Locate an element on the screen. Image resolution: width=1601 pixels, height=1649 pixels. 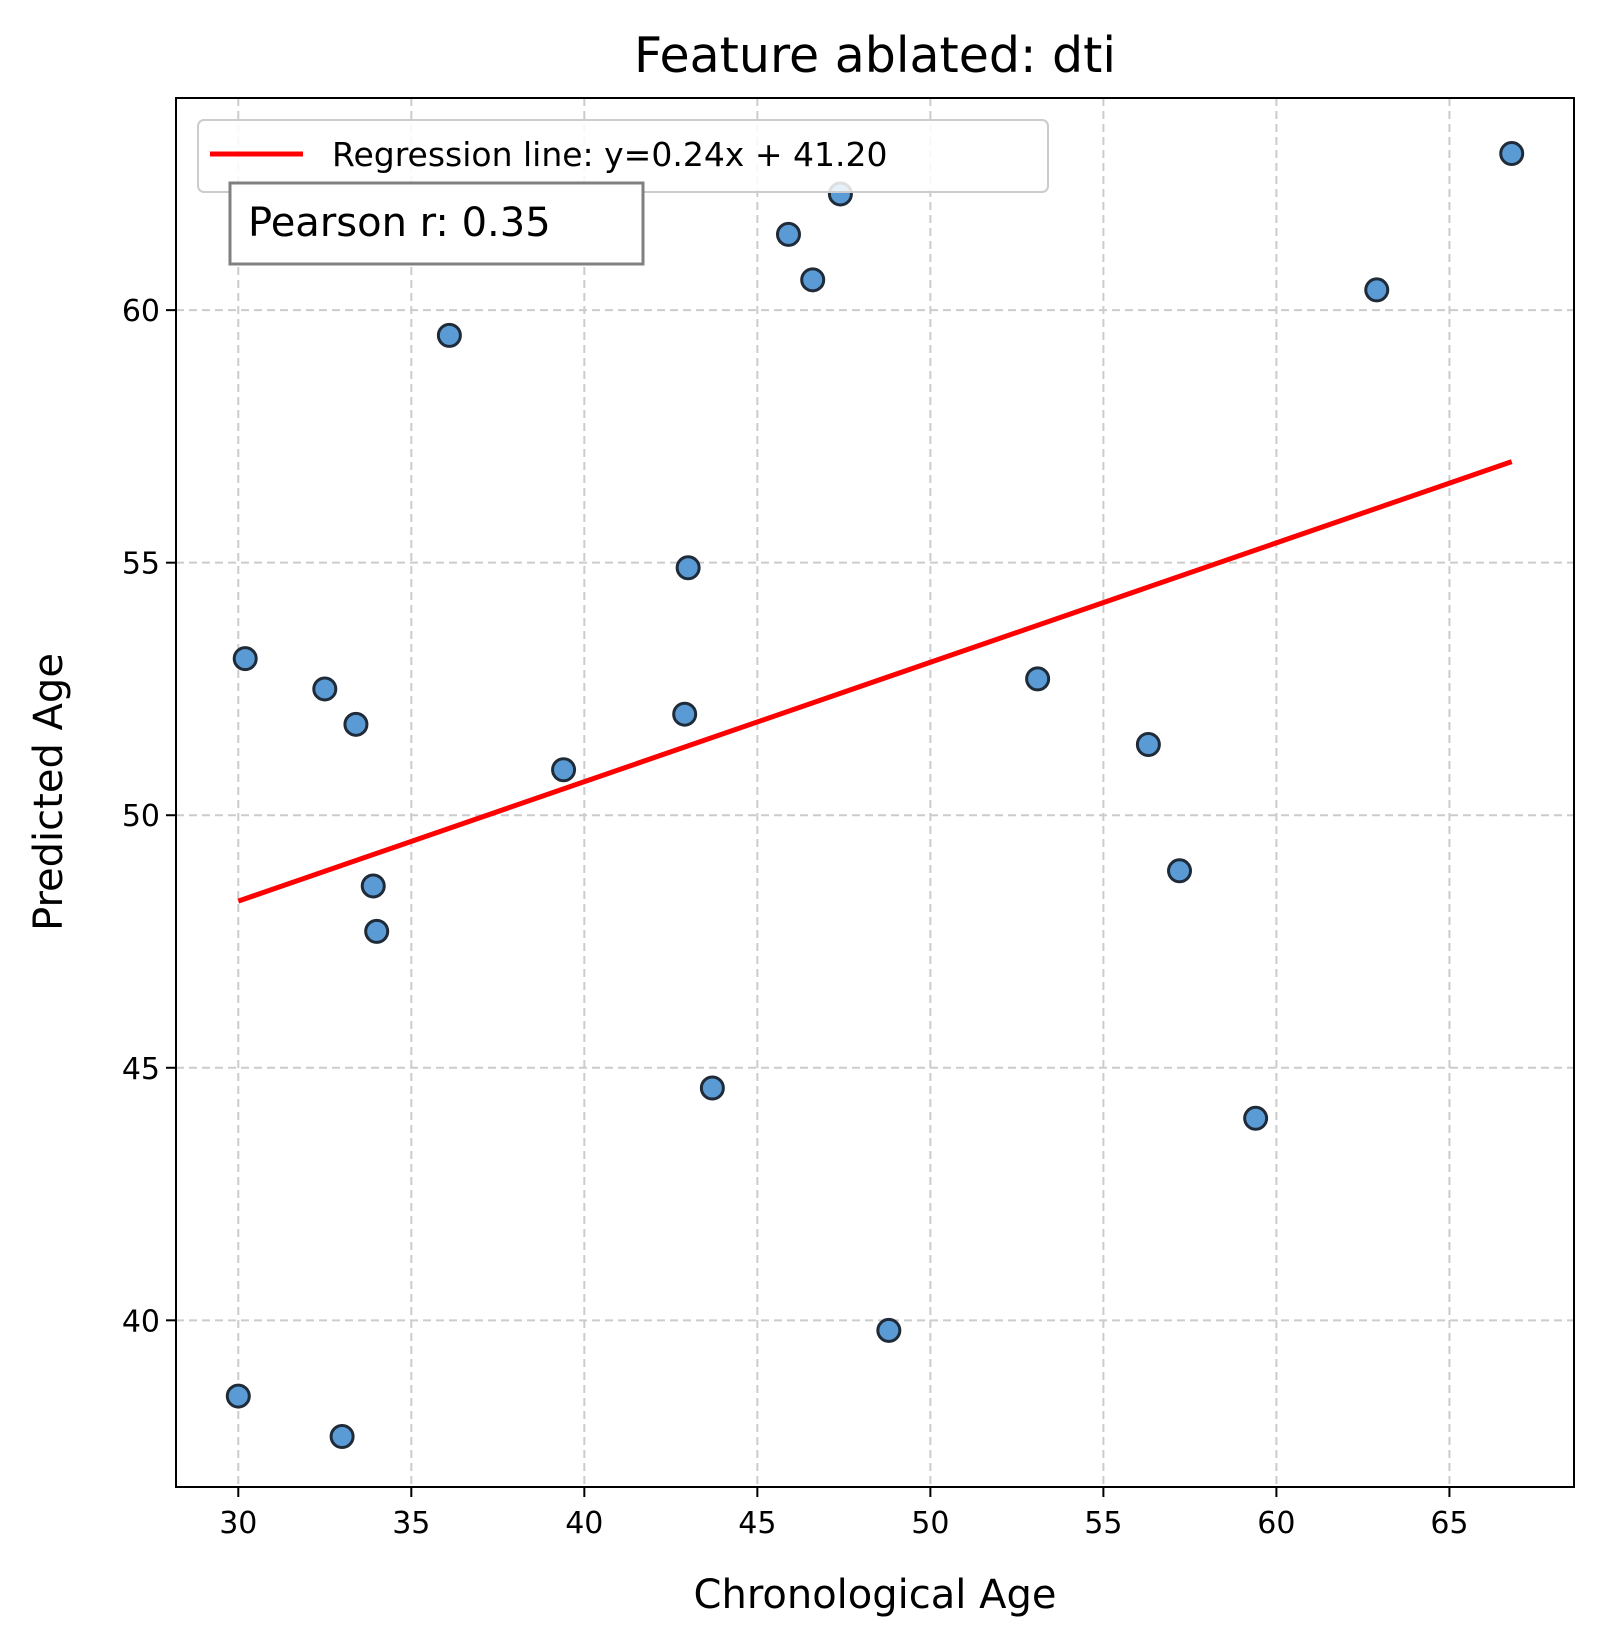
pearson-text: Pearson r: 0.35 is located at coordinates (399, 223).